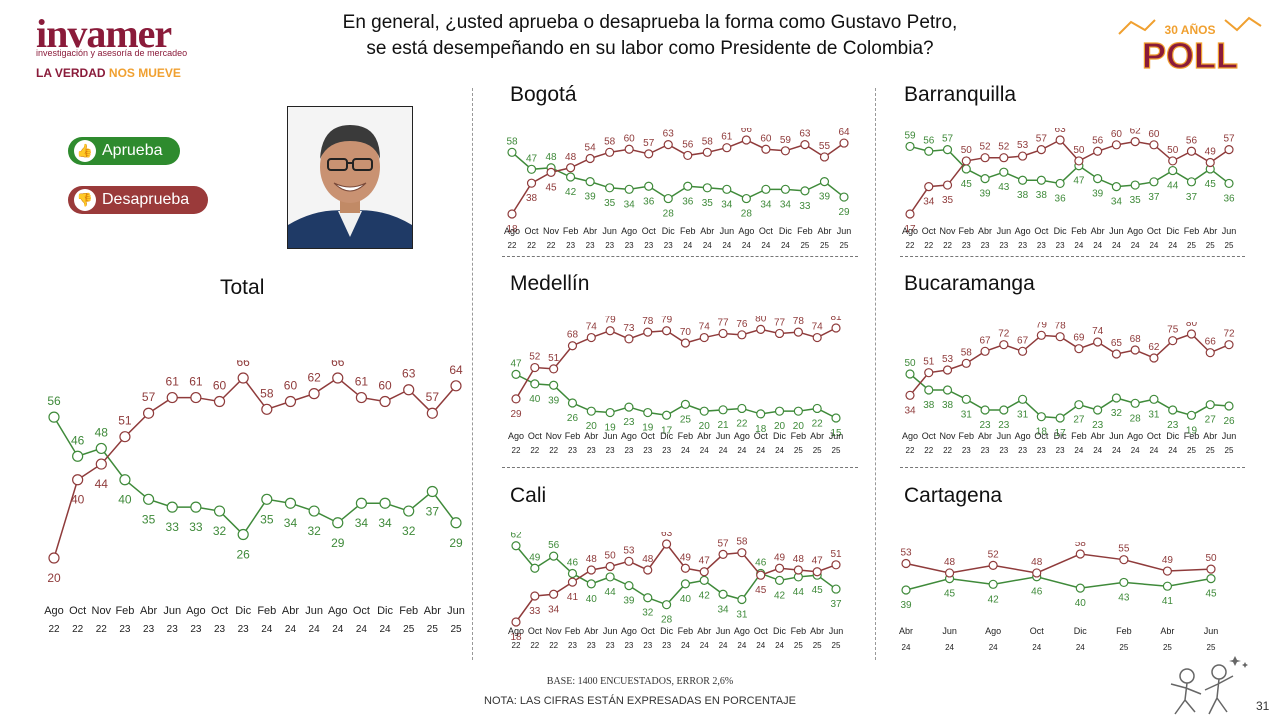 This screenshot has width=1280, height=719. What do you see at coordinates (1117, 134) in the screenshot?
I see `data-label-disapprove: 60` at bounding box center [1117, 134].